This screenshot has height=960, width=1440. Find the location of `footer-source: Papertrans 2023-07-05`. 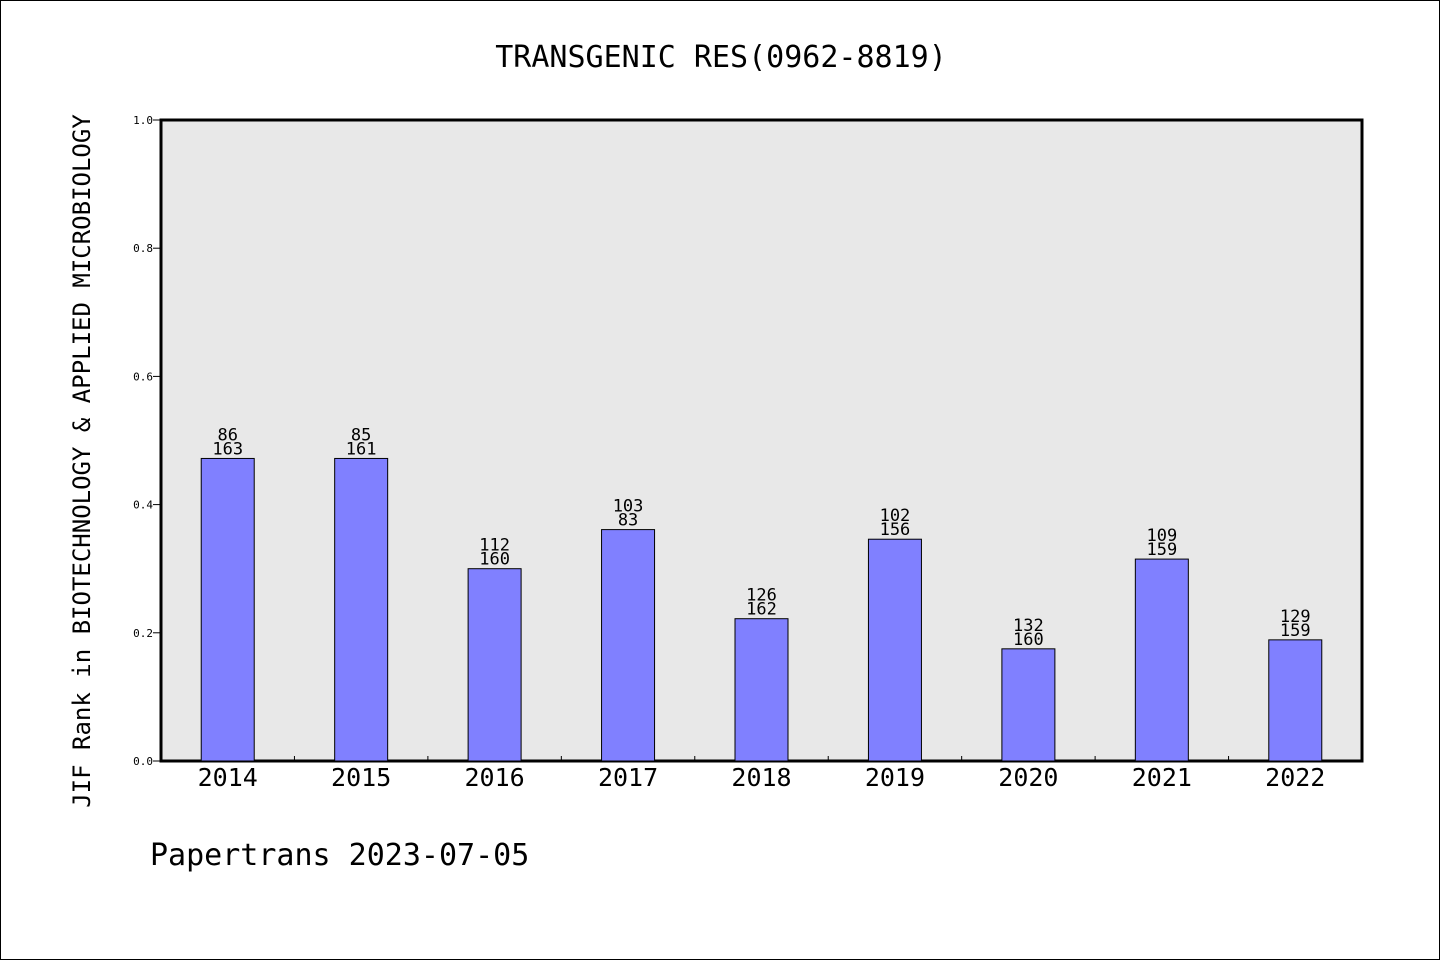

footer-source: Papertrans 2023-07-05 is located at coordinates (339, 855).